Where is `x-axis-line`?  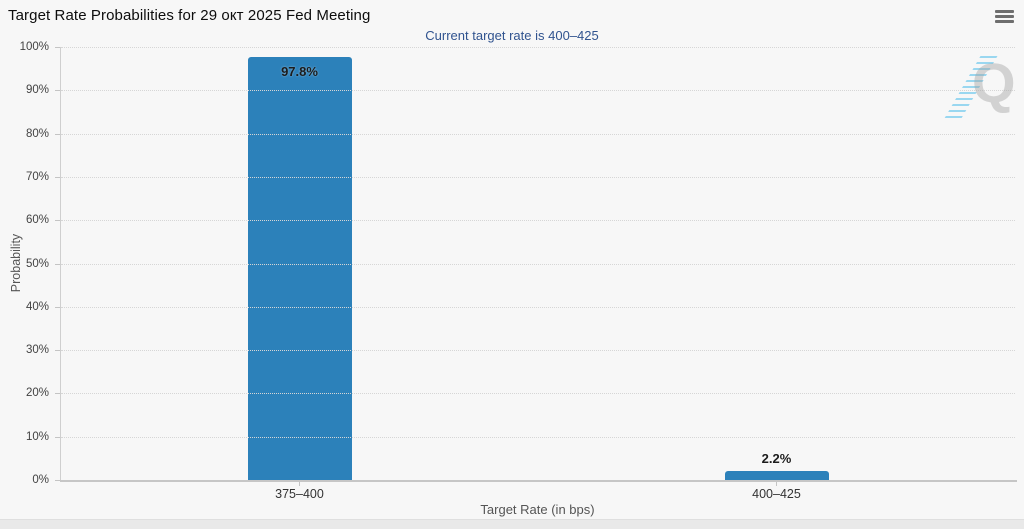
x-axis-line is located at coordinates (538, 481).